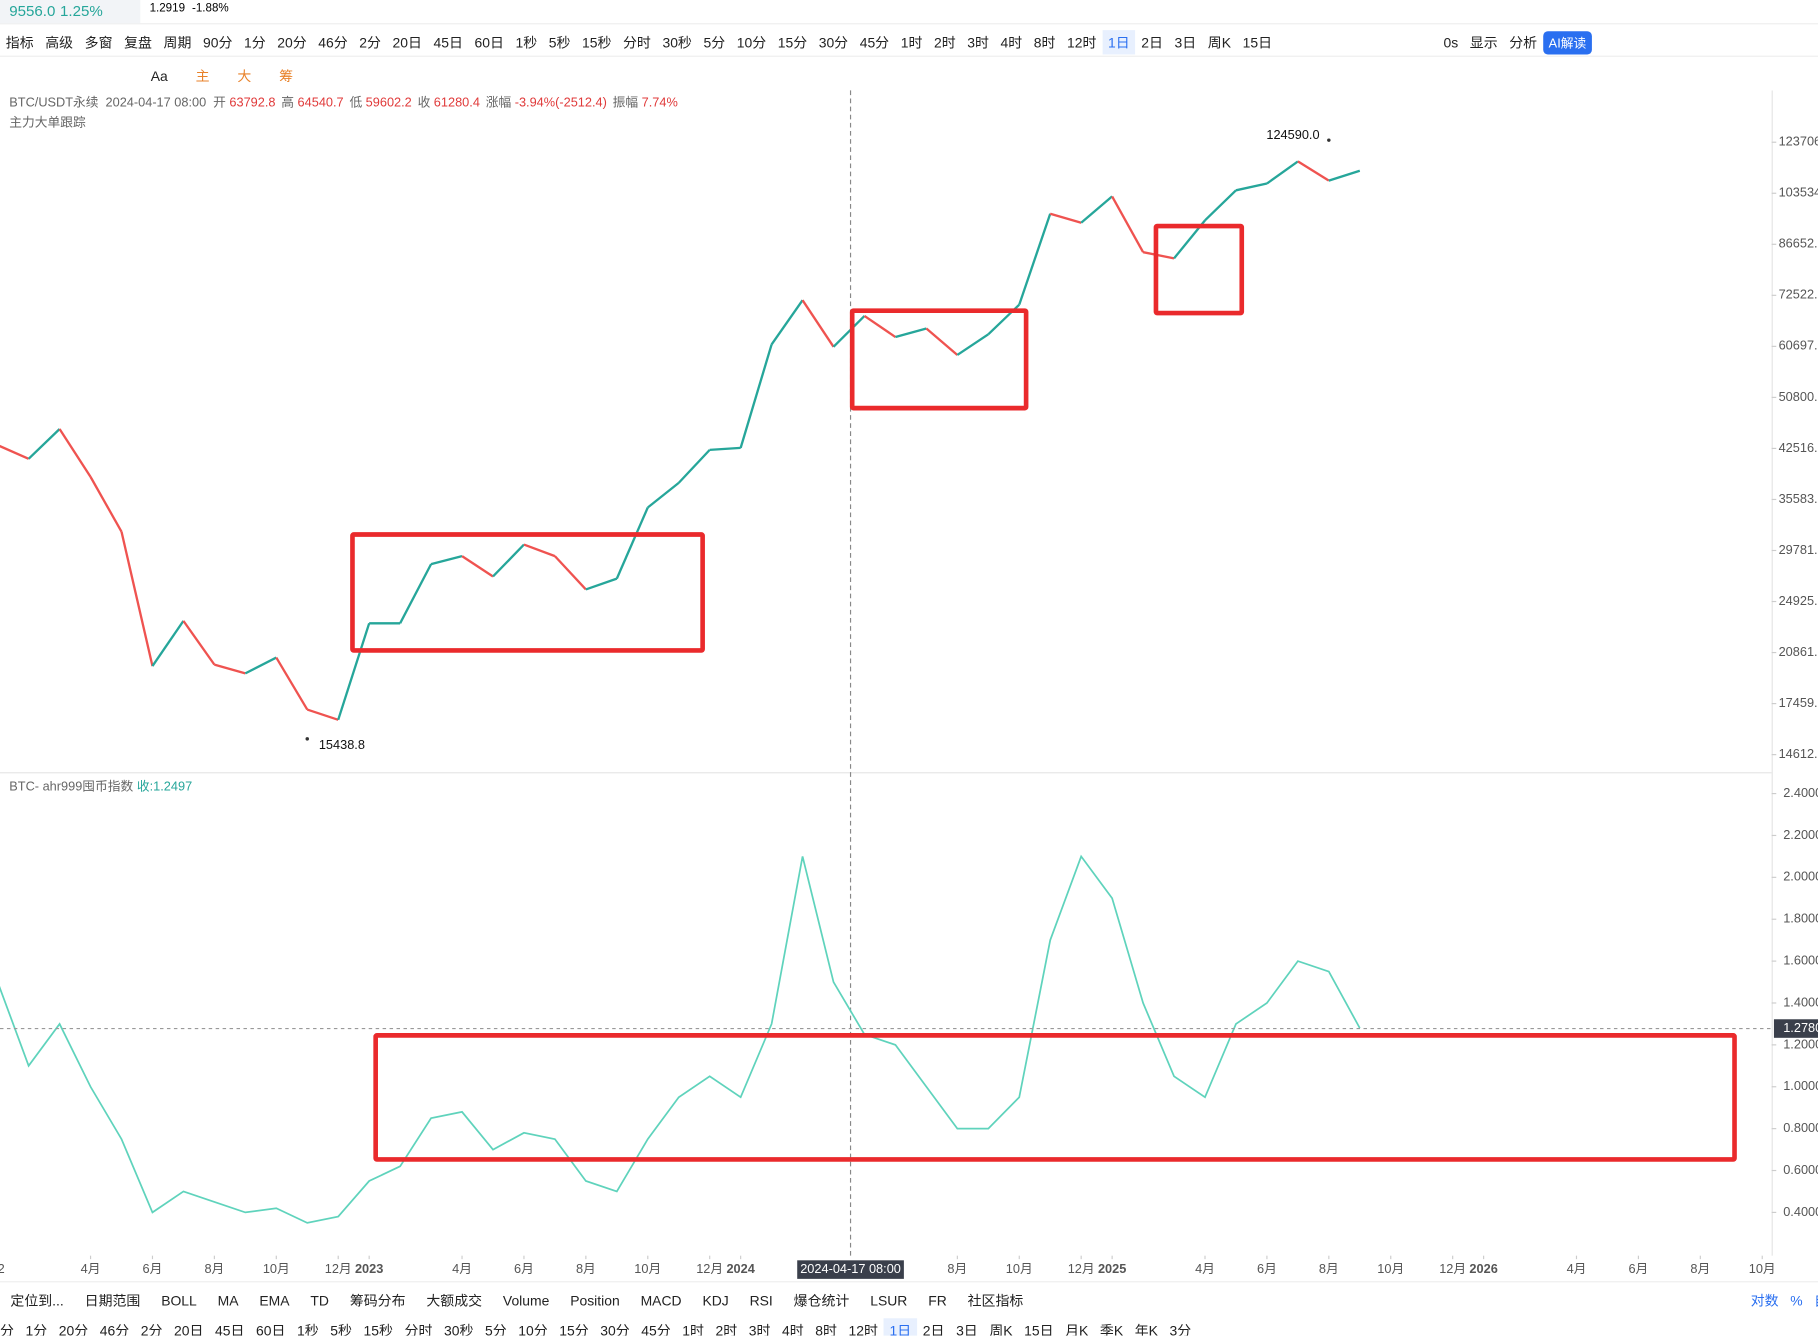 This screenshot has height=1336, width=1818. I want to click on x-tick-label: 10月, so click(1019, 1268).